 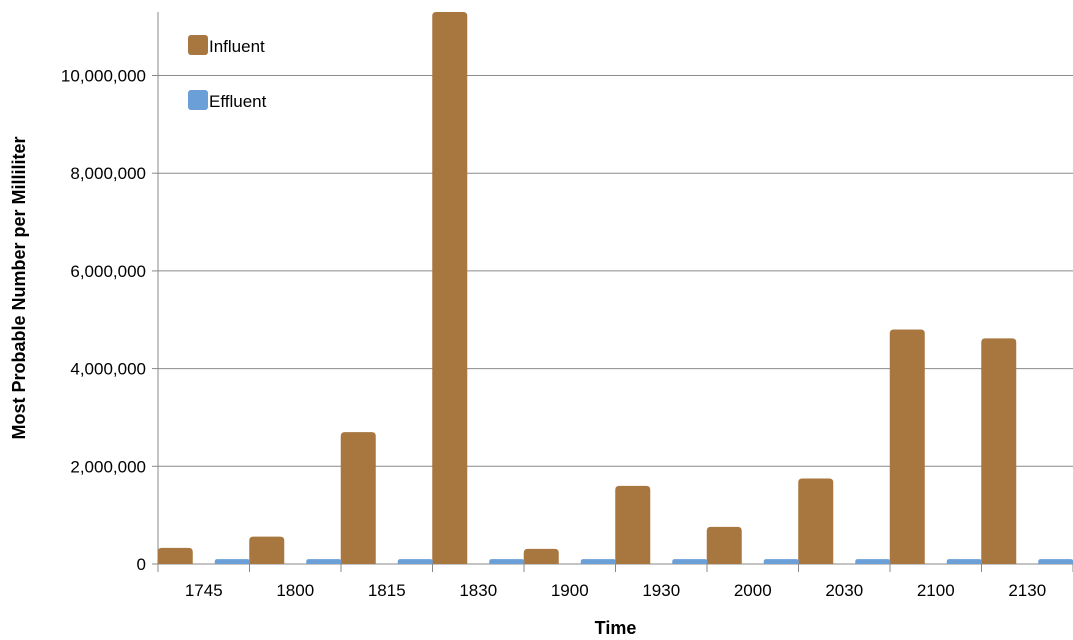 What do you see at coordinates (478, 590) in the screenshot?
I see `x-tick-label: 1830` at bounding box center [478, 590].